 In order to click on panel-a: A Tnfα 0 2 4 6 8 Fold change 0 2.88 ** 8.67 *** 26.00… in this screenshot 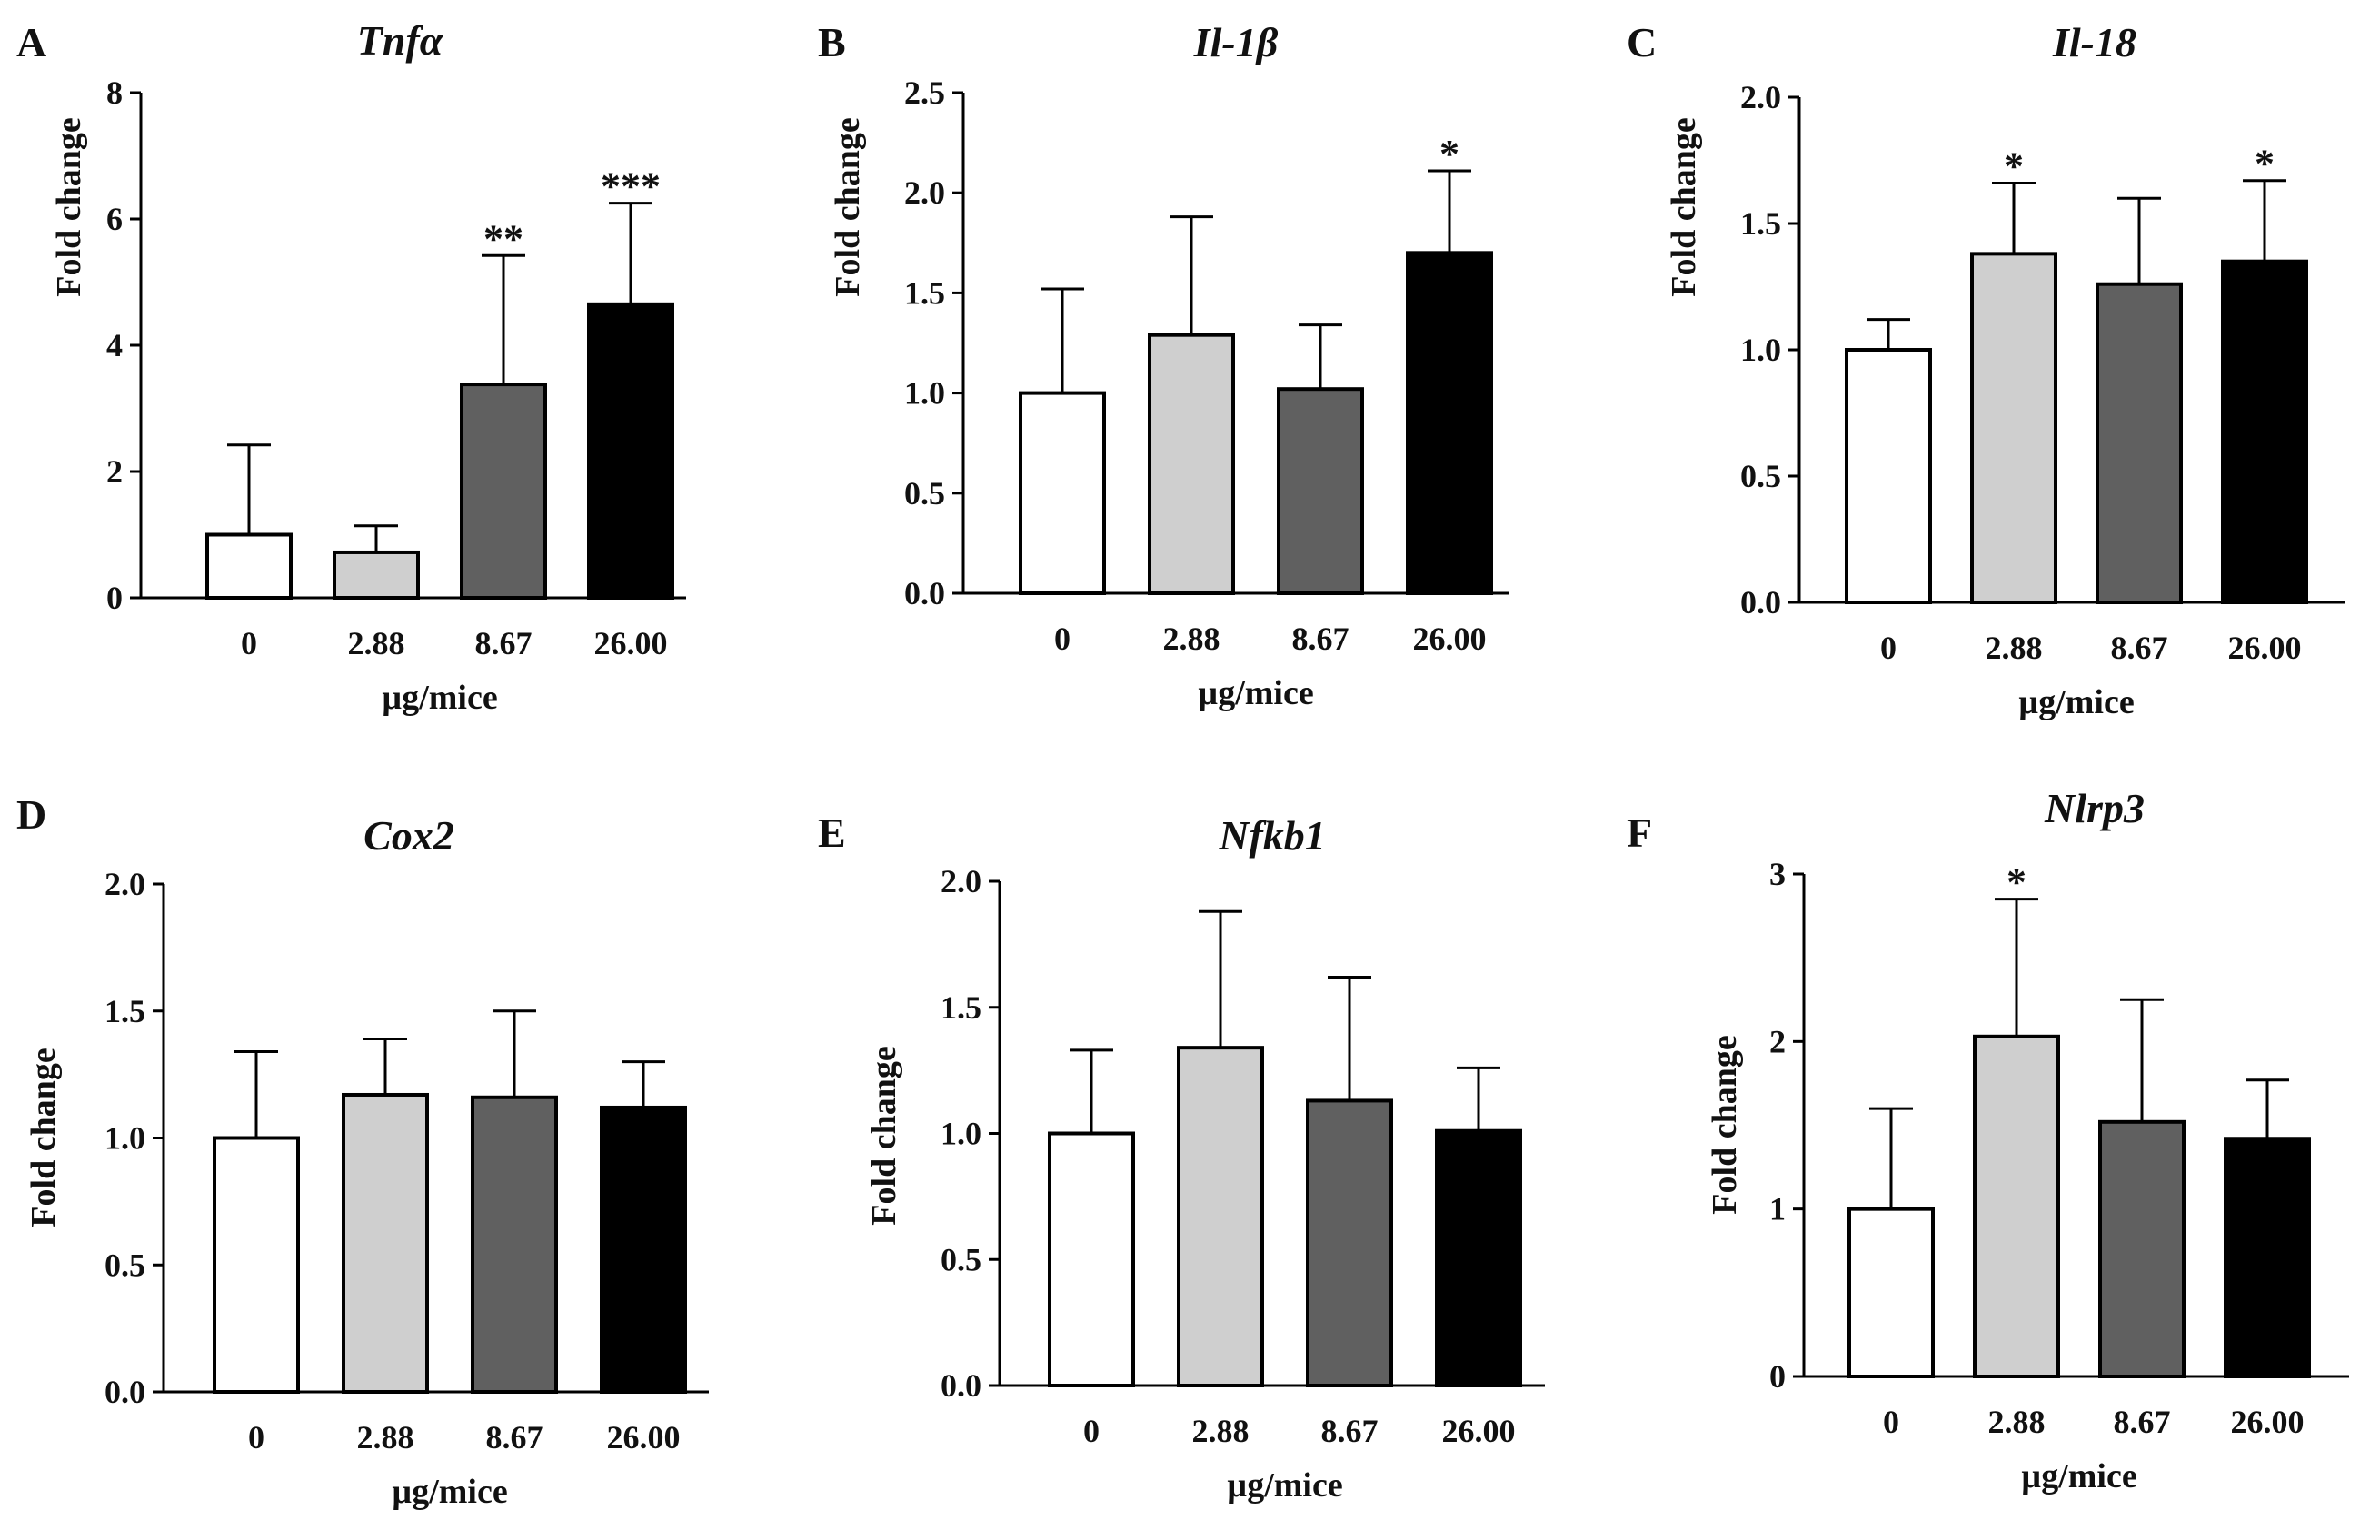, I will do `click(351, 367)`.